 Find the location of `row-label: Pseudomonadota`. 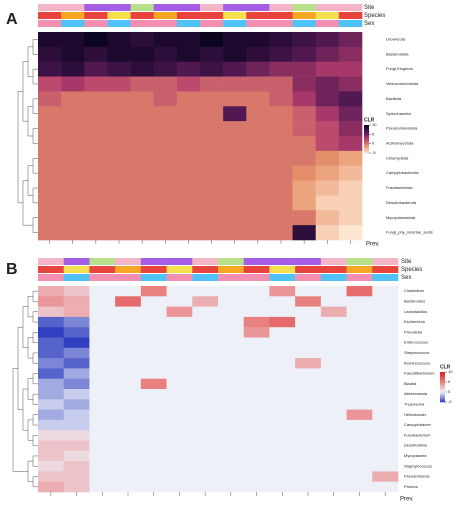

row-label: Pseudomonadota is located at coordinates (402, 128).